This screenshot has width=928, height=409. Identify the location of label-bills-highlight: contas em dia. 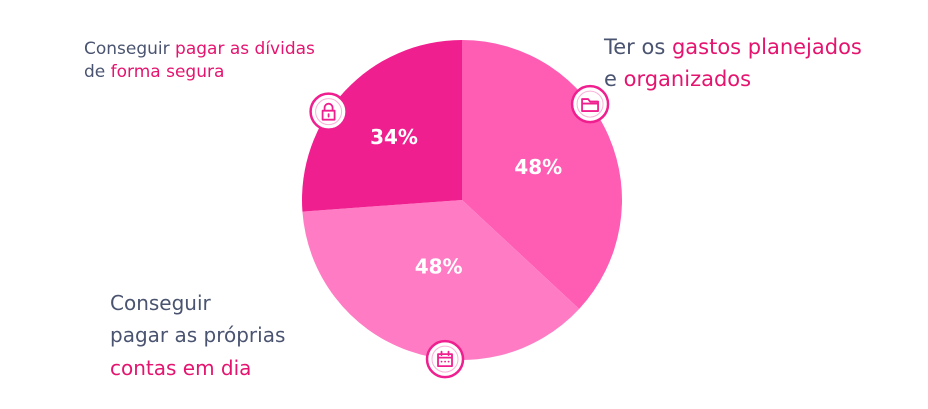
(181, 367).